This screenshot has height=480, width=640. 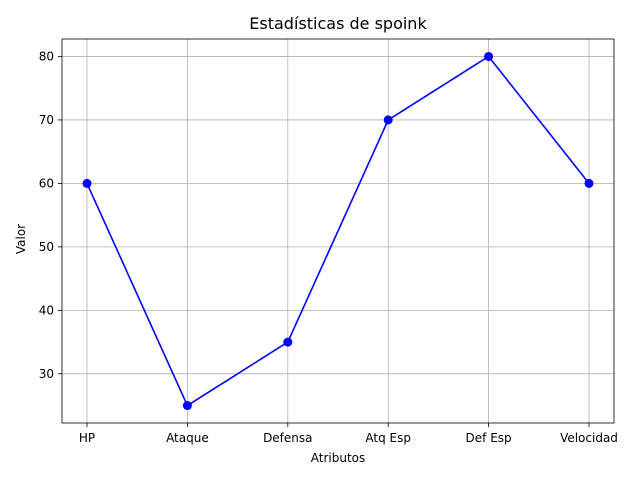 What do you see at coordinates (46, 120) in the screenshot?
I see `y-tick-label: 70` at bounding box center [46, 120].